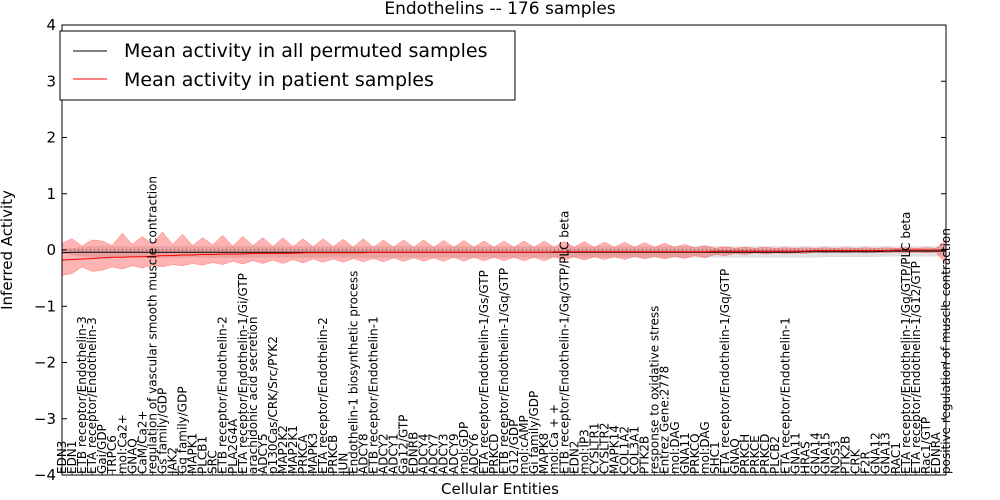 This screenshot has width=1000, height=500. Describe the element at coordinates (514, 447) in the screenshot. I see `x-tick-label: G12/GDP` at that location.